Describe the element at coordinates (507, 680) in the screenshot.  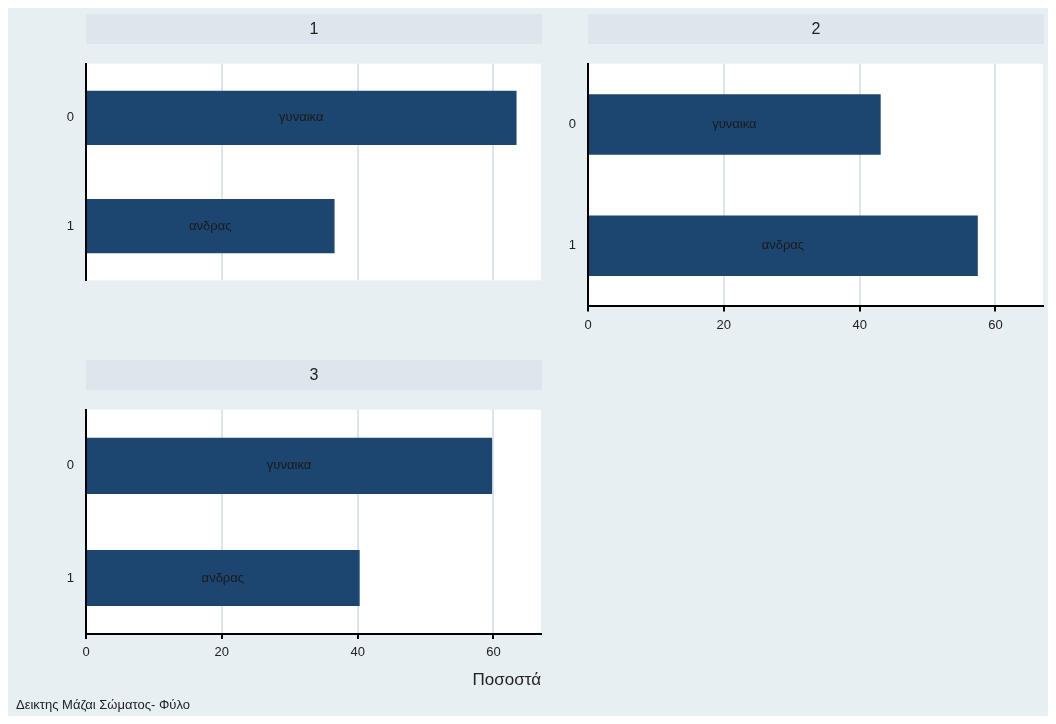
I see `x-axis-title: Ποσοστά` at that location.